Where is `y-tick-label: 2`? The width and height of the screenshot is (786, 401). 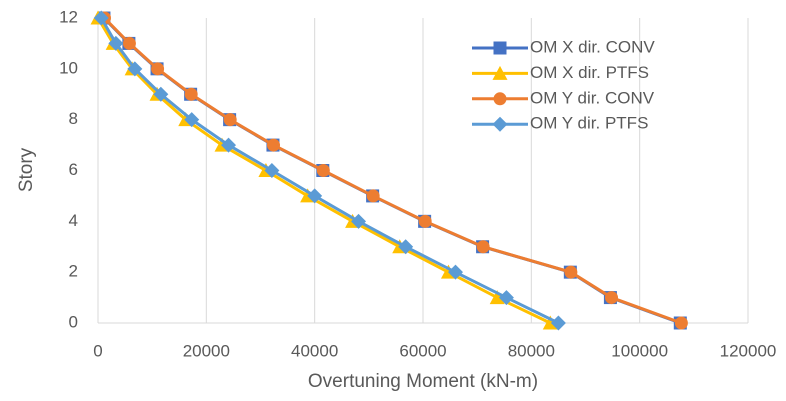 y-tick-label: 2 is located at coordinates (73, 271).